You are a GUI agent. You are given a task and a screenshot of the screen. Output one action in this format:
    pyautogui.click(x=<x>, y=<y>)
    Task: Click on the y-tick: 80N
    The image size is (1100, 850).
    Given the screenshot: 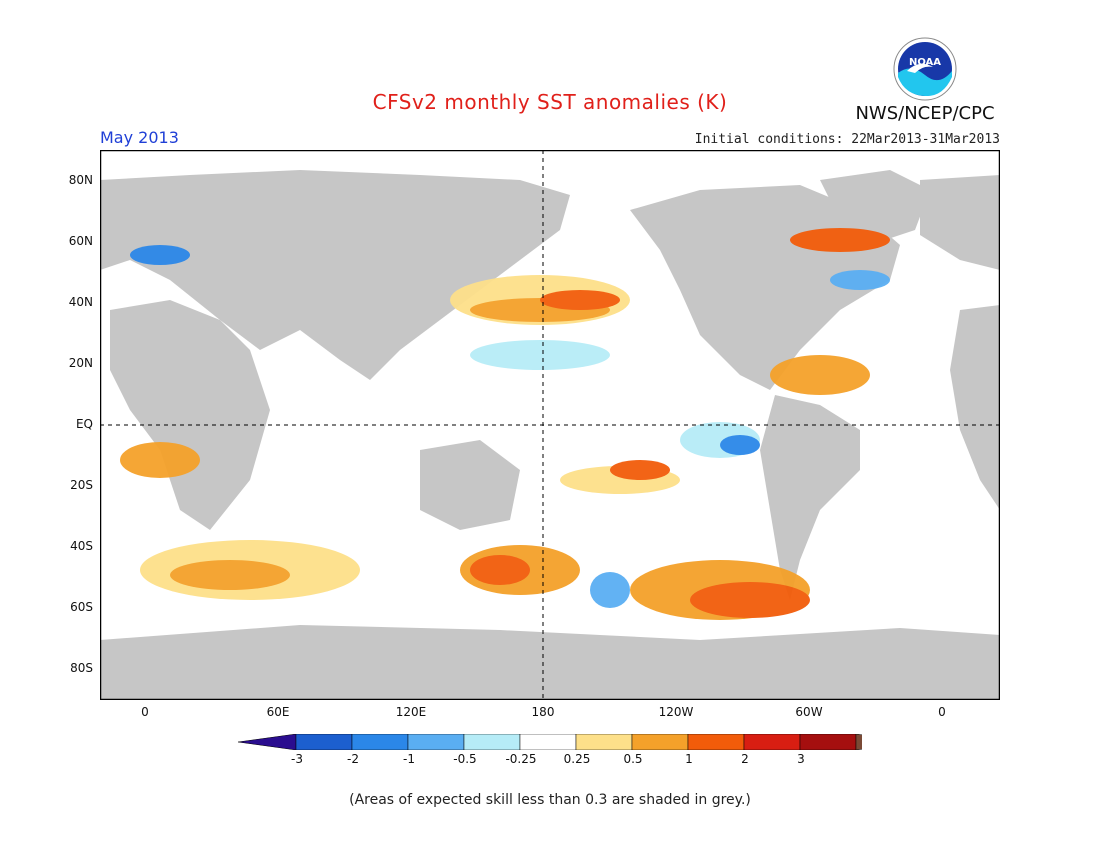 What is the action you would take?
    pyautogui.click(x=80, y=180)
    